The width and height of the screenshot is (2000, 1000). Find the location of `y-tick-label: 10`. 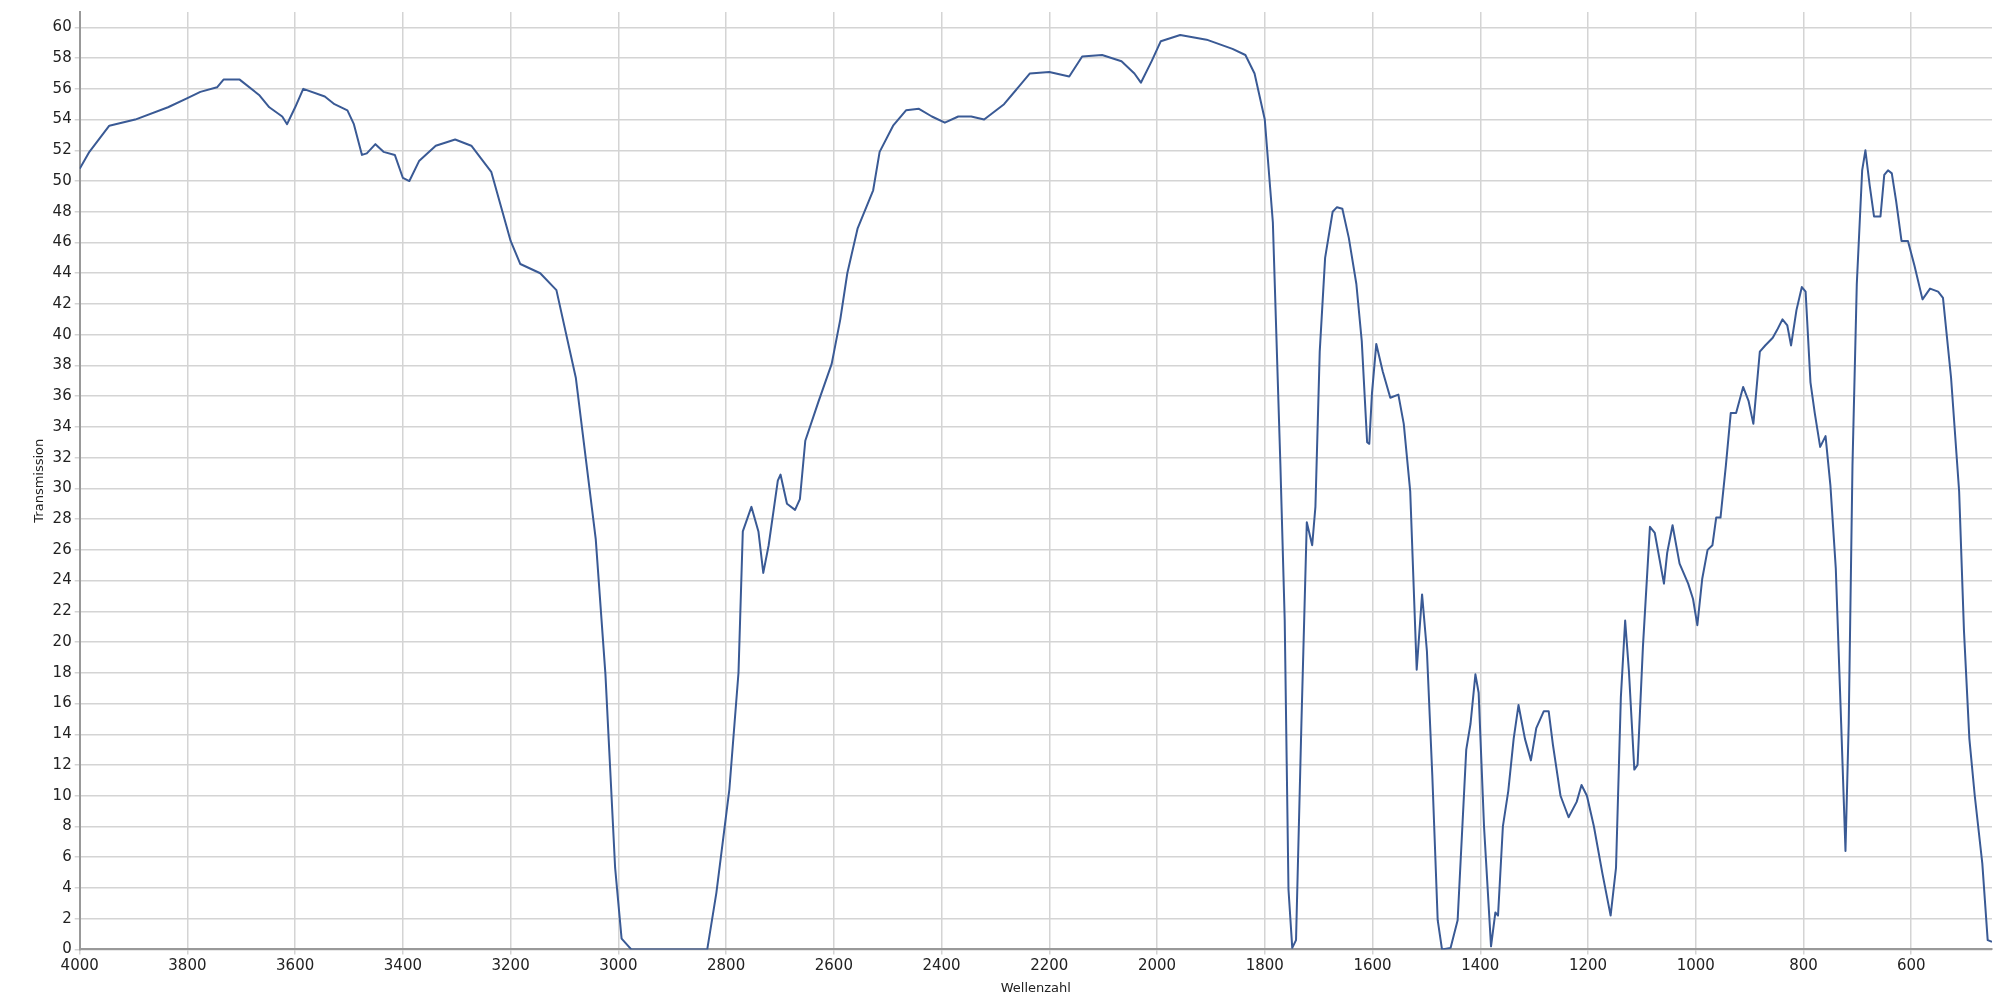

y-tick-label: 10 is located at coordinates (62, 794).